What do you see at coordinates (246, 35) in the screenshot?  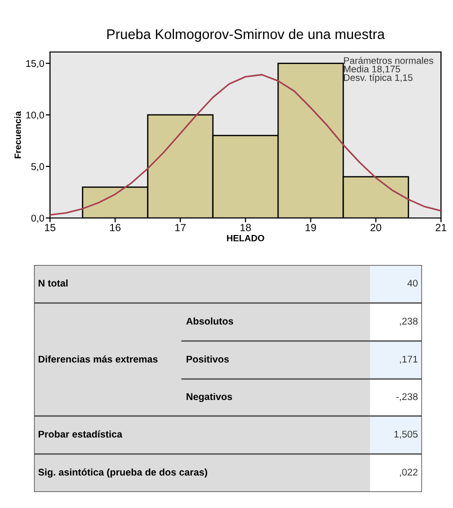 I see `chart-title: Prueba Kolmogorov-Smirnov de una muestra` at bounding box center [246, 35].